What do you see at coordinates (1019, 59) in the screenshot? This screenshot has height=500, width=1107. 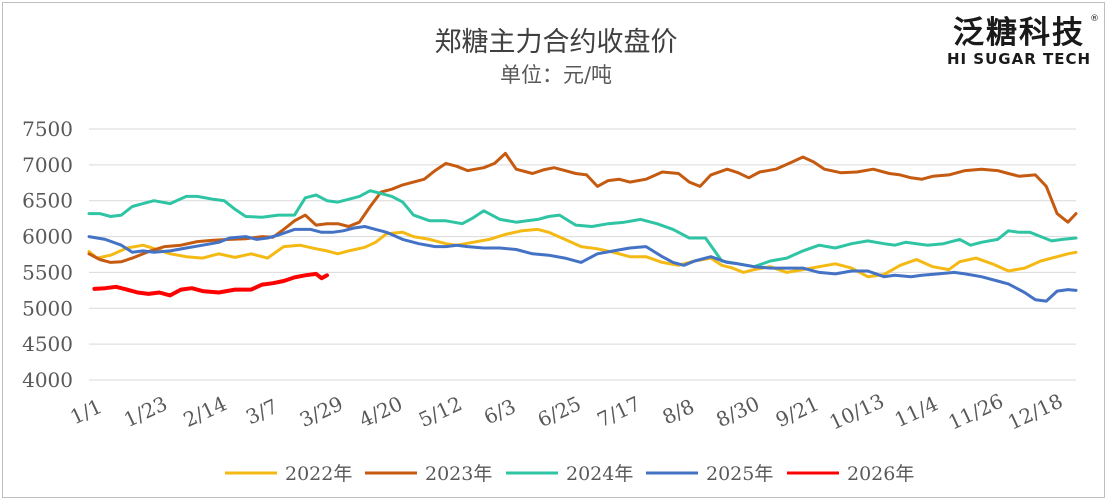 I see `brand-name-en: HI SUGAR TECH` at bounding box center [1019, 59].